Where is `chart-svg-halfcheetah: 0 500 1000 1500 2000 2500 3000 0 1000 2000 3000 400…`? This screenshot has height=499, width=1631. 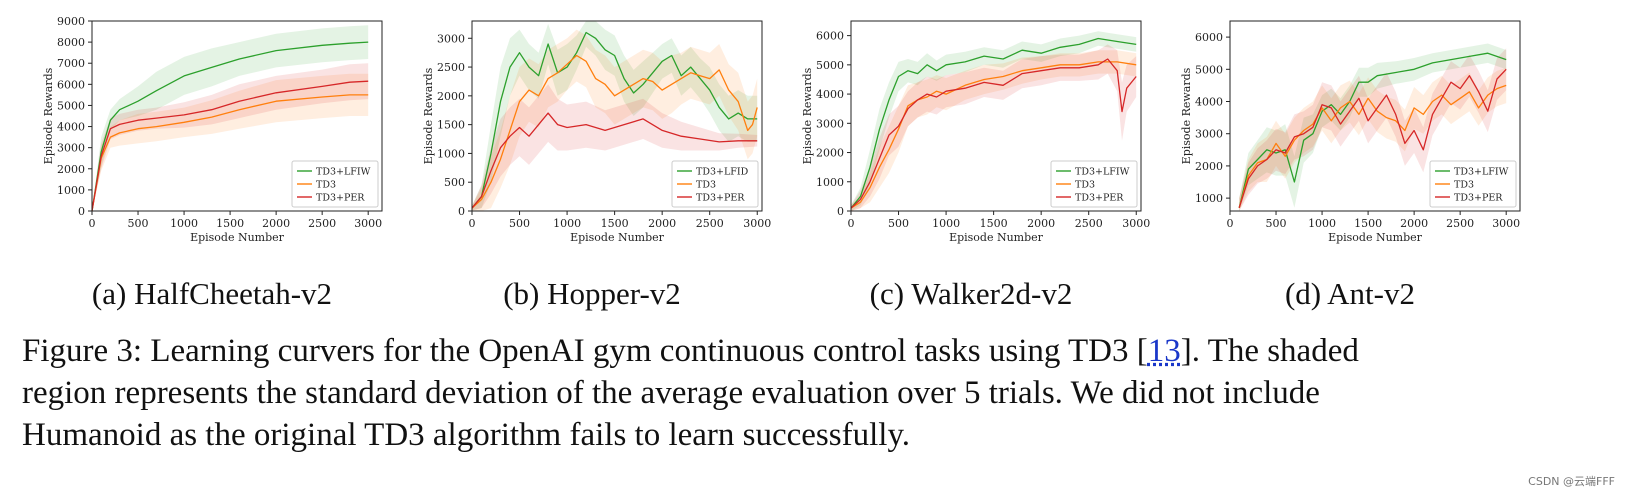 chart-svg-halfcheetah: 0 500 1000 1500 2000 2500 3000 0 1000 2000 3000 400… is located at coordinates (212, 129).